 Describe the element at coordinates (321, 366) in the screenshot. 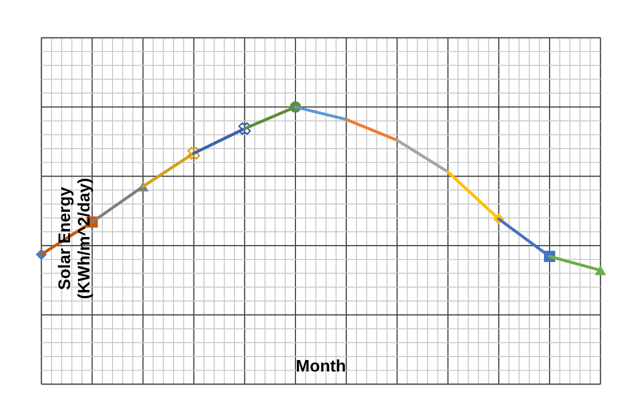

I see `x-axis-title: Month` at that location.